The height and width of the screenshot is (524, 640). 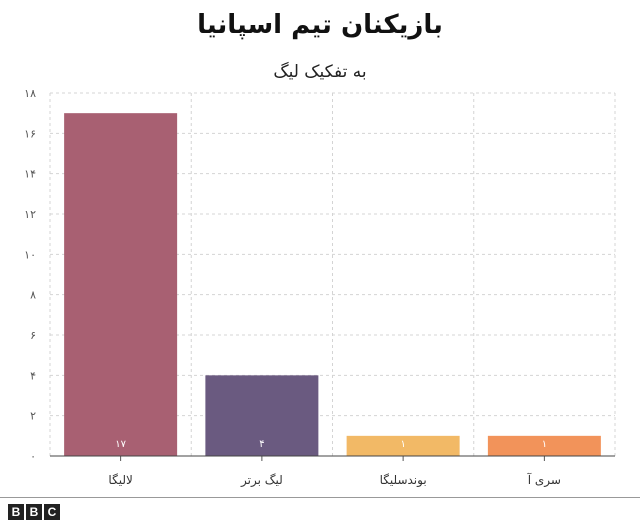 I want to click on x-category-label: بوندسلیگا, so click(x=403, y=480).